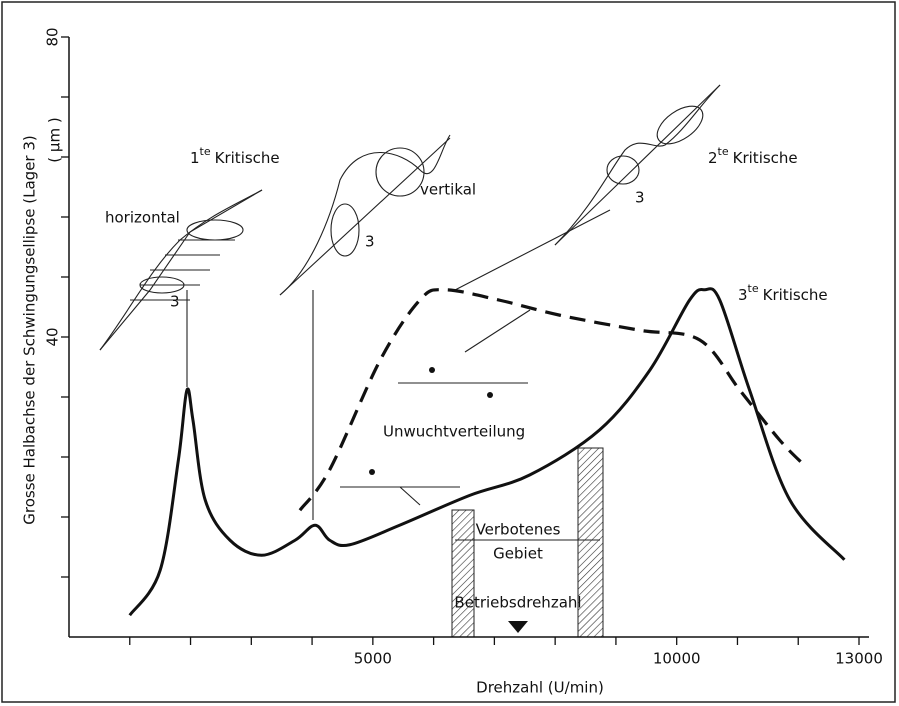 This screenshot has height=706, width=899. Describe the element at coordinates (55, 139) in the screenshot. I see `y-unit: ( μm )` at that location.